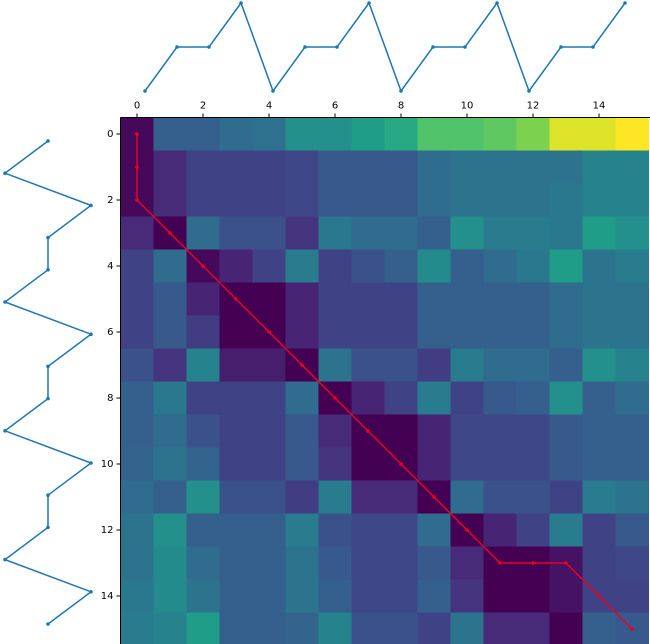  Describe the element at coordinates (467, 106) in the screenshot. I see `x-tick-label: 10` at that location.